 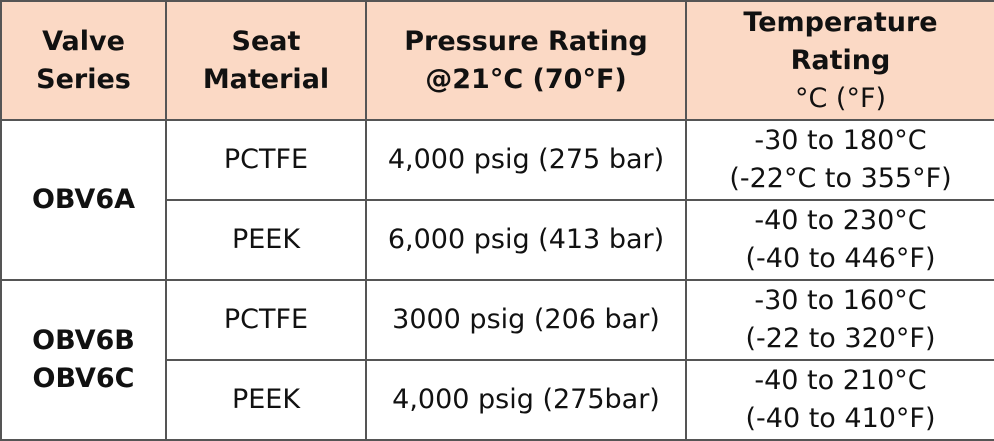 What do you see at coordinates (526, 160) in the screenshot?
I see `pressure-cell: 4,000 psig (275 bar)` at bounding box center [526, 160].